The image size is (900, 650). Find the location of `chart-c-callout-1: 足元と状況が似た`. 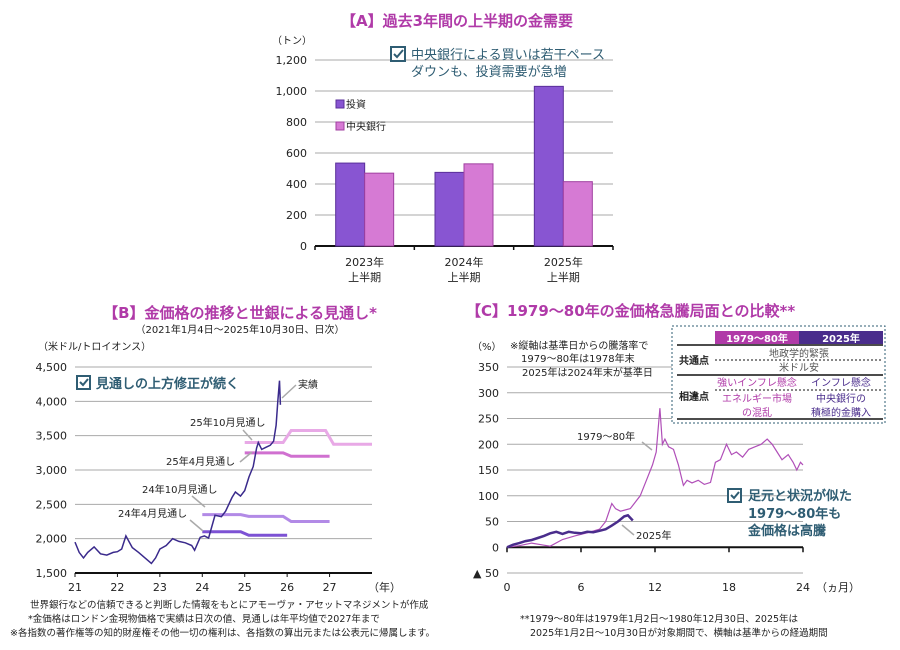

chart-c-callout-1: 足元と状況が似た is located at coordinates (800, 496).